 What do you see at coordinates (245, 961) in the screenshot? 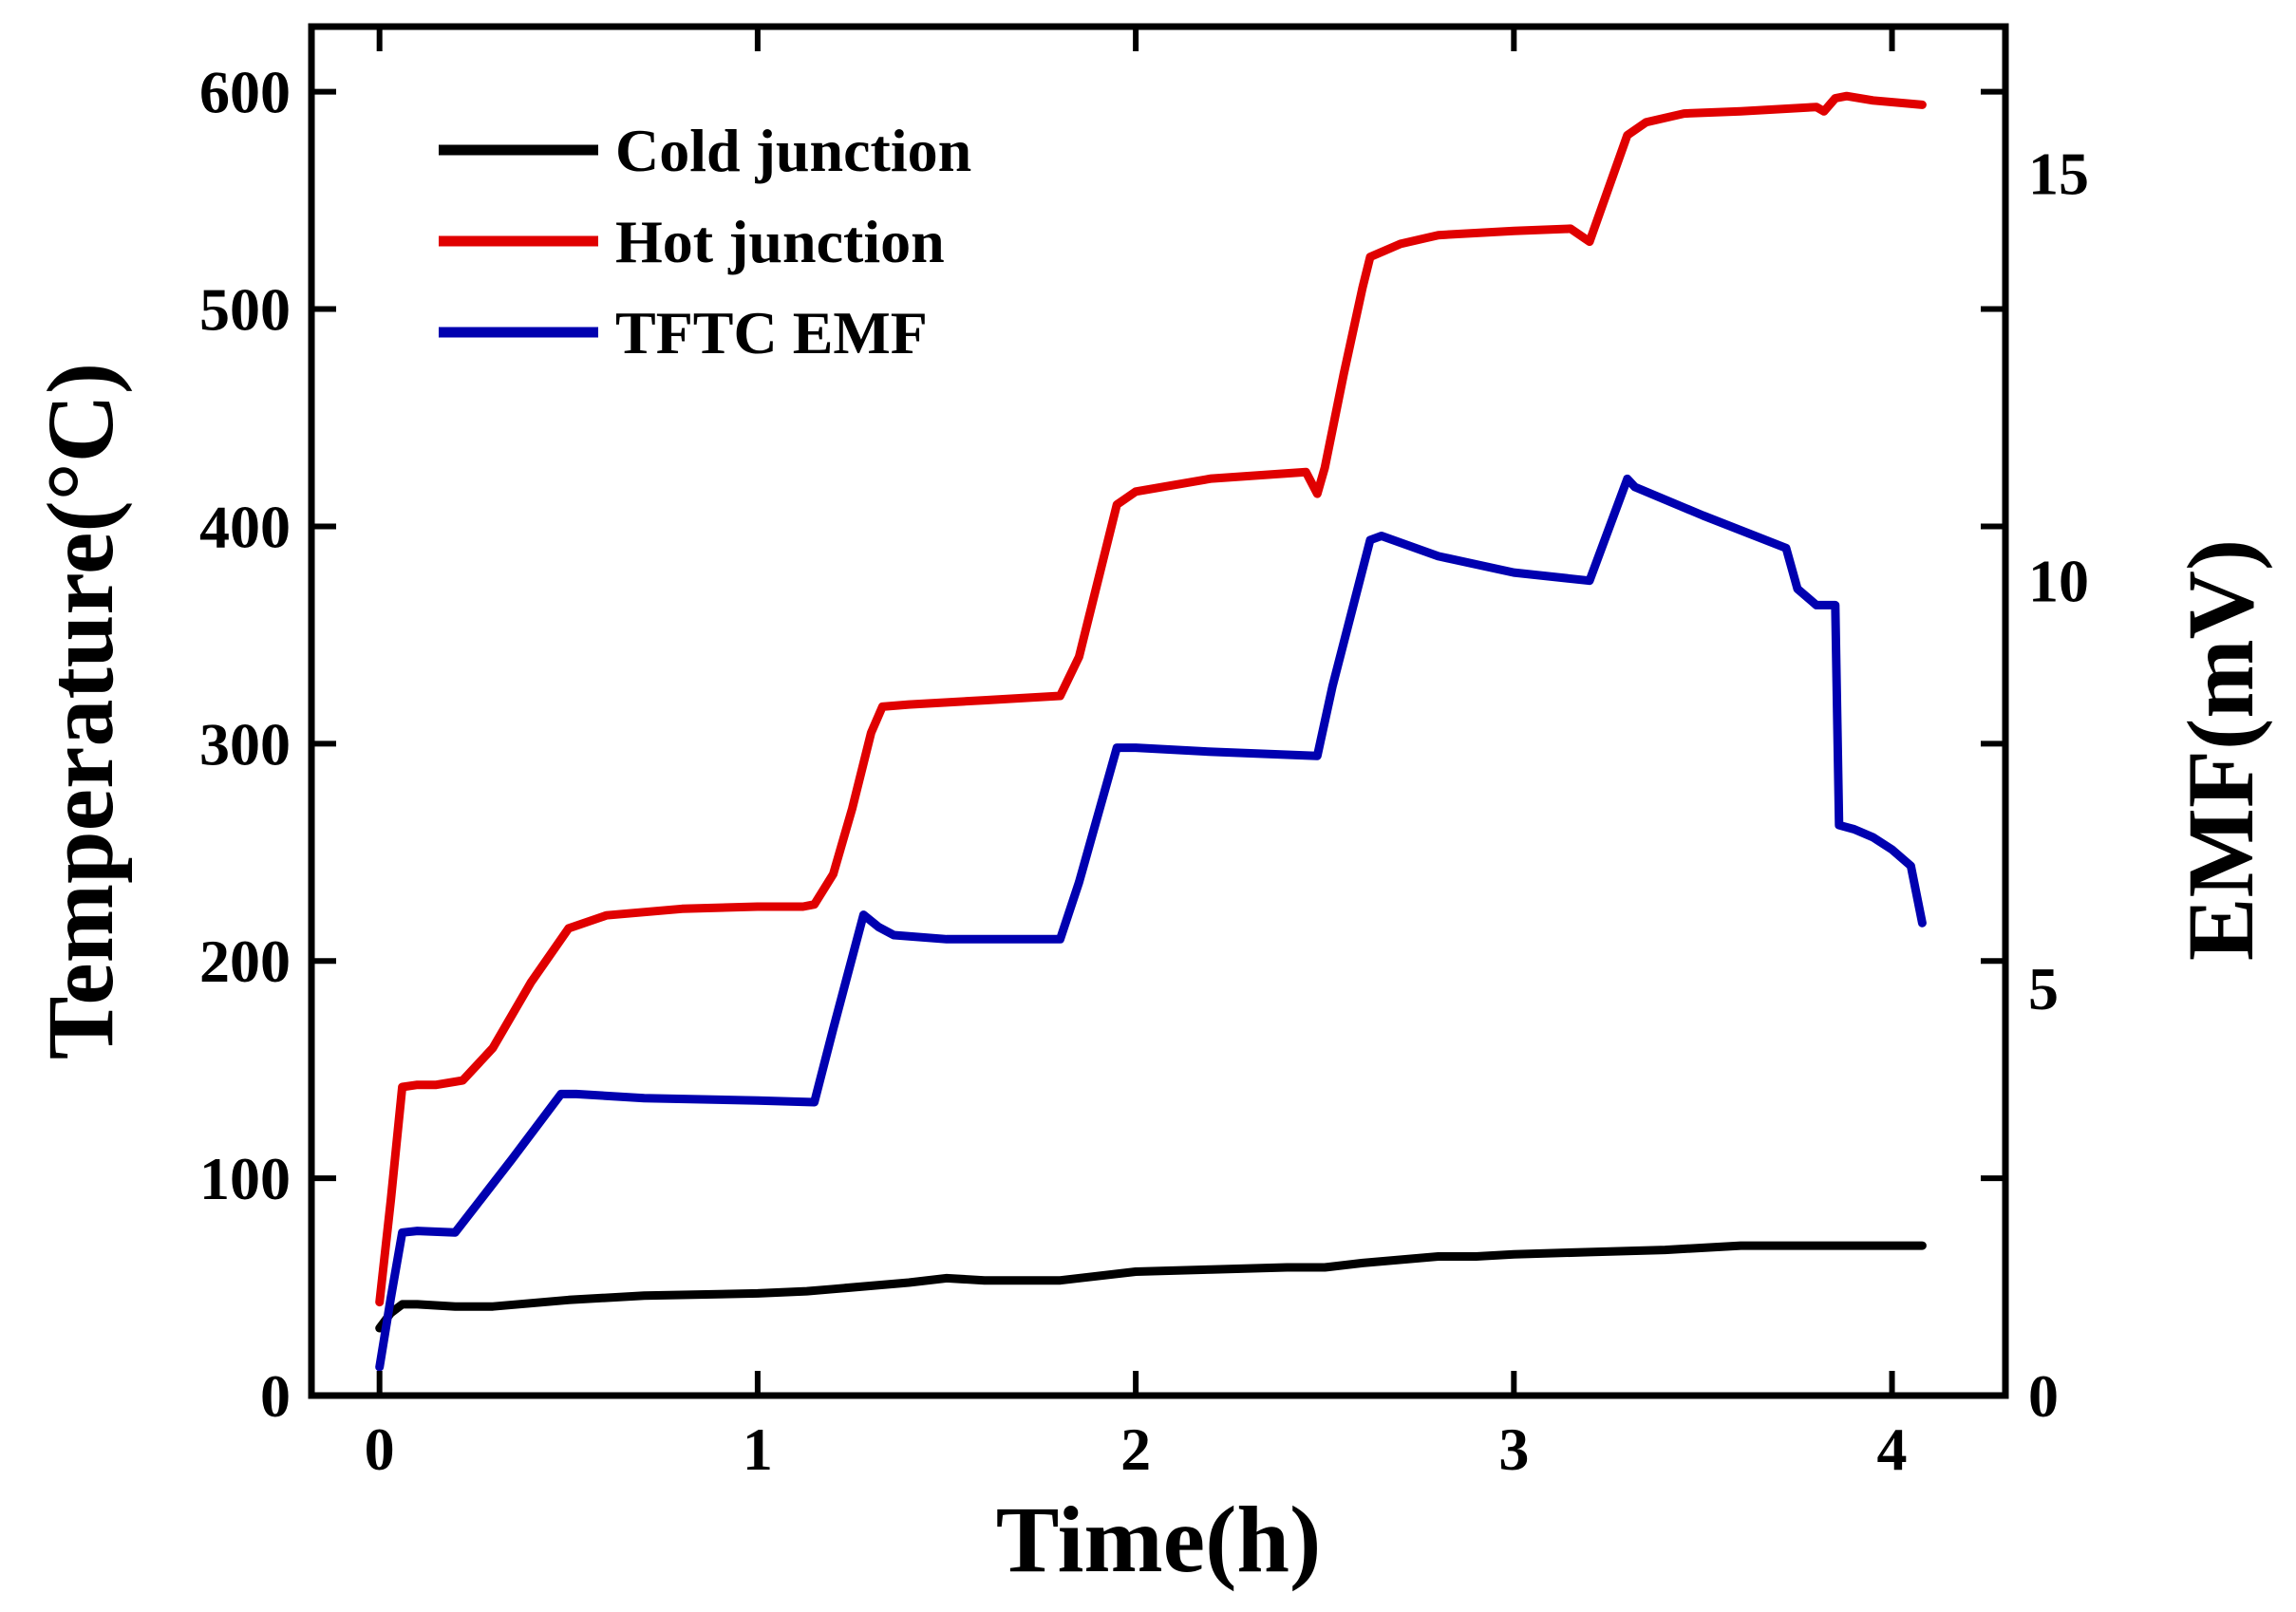
I see `y-tick-label-left: 200` at bounding box center [245, 961].